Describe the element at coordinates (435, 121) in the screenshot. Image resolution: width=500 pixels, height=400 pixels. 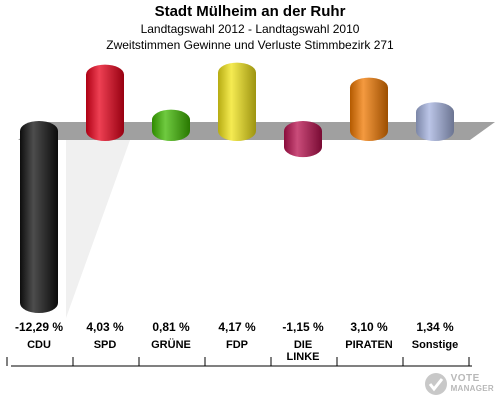
I see `bar-sonstige` at that location.